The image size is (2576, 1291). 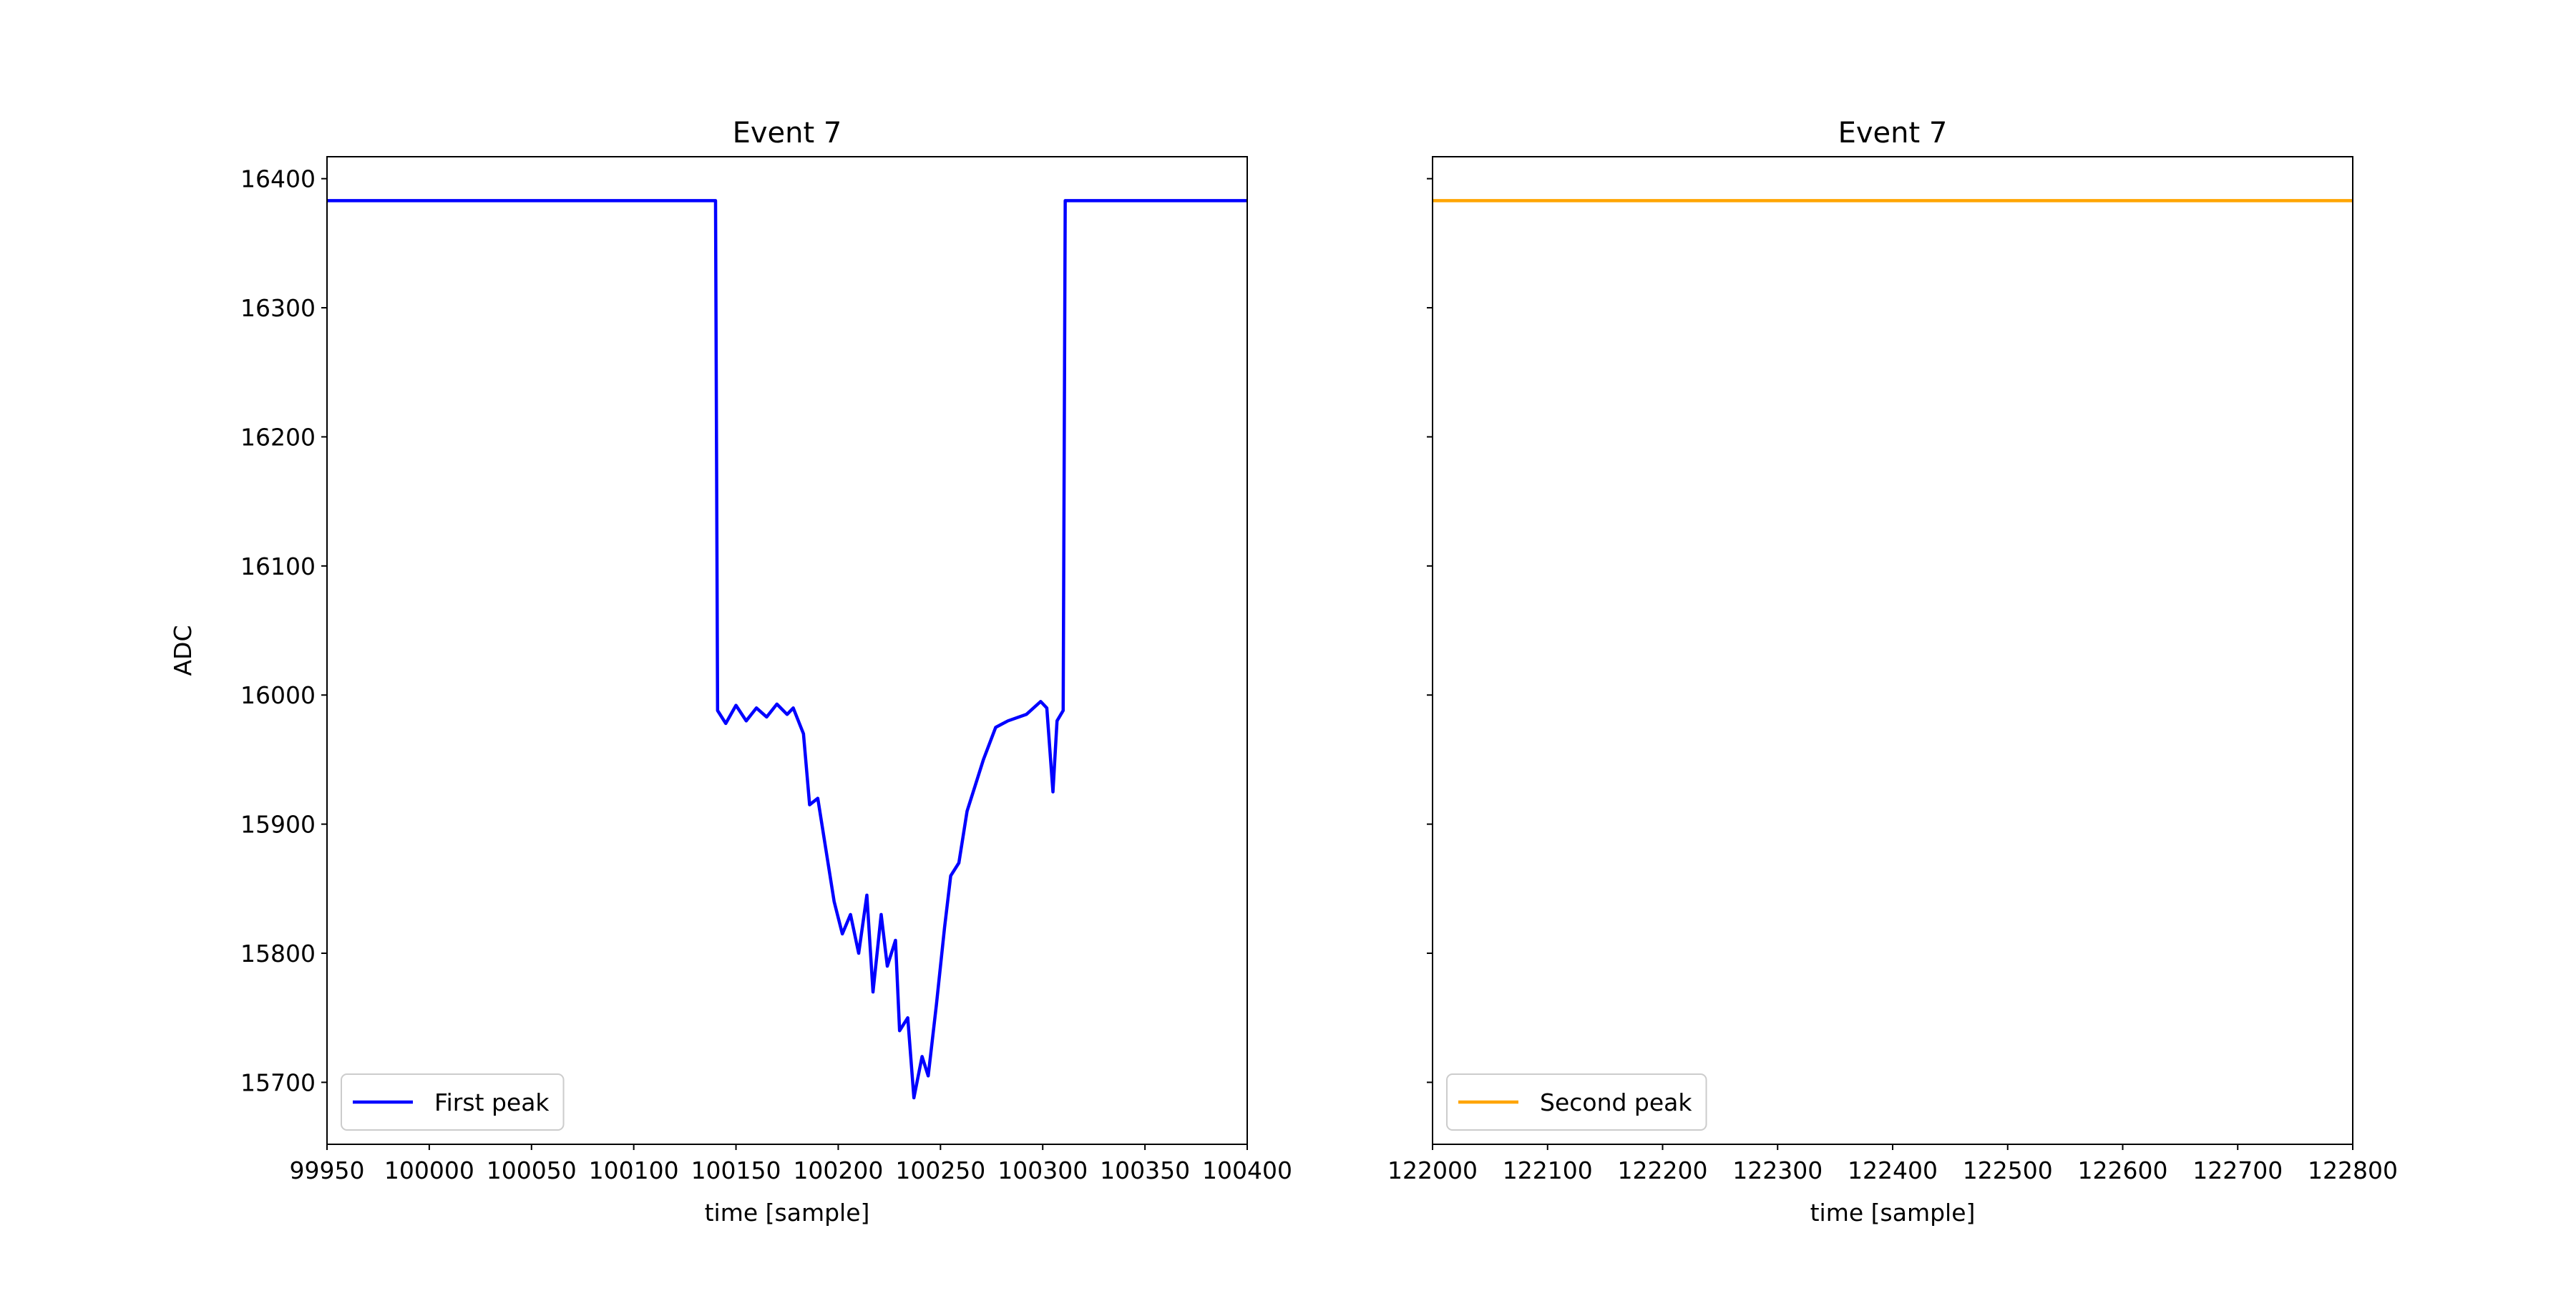 What do you see at coordinates (278, 437) in the screenshot?
I see `y-tick-label: 16200` at bounding box center [278, 437].